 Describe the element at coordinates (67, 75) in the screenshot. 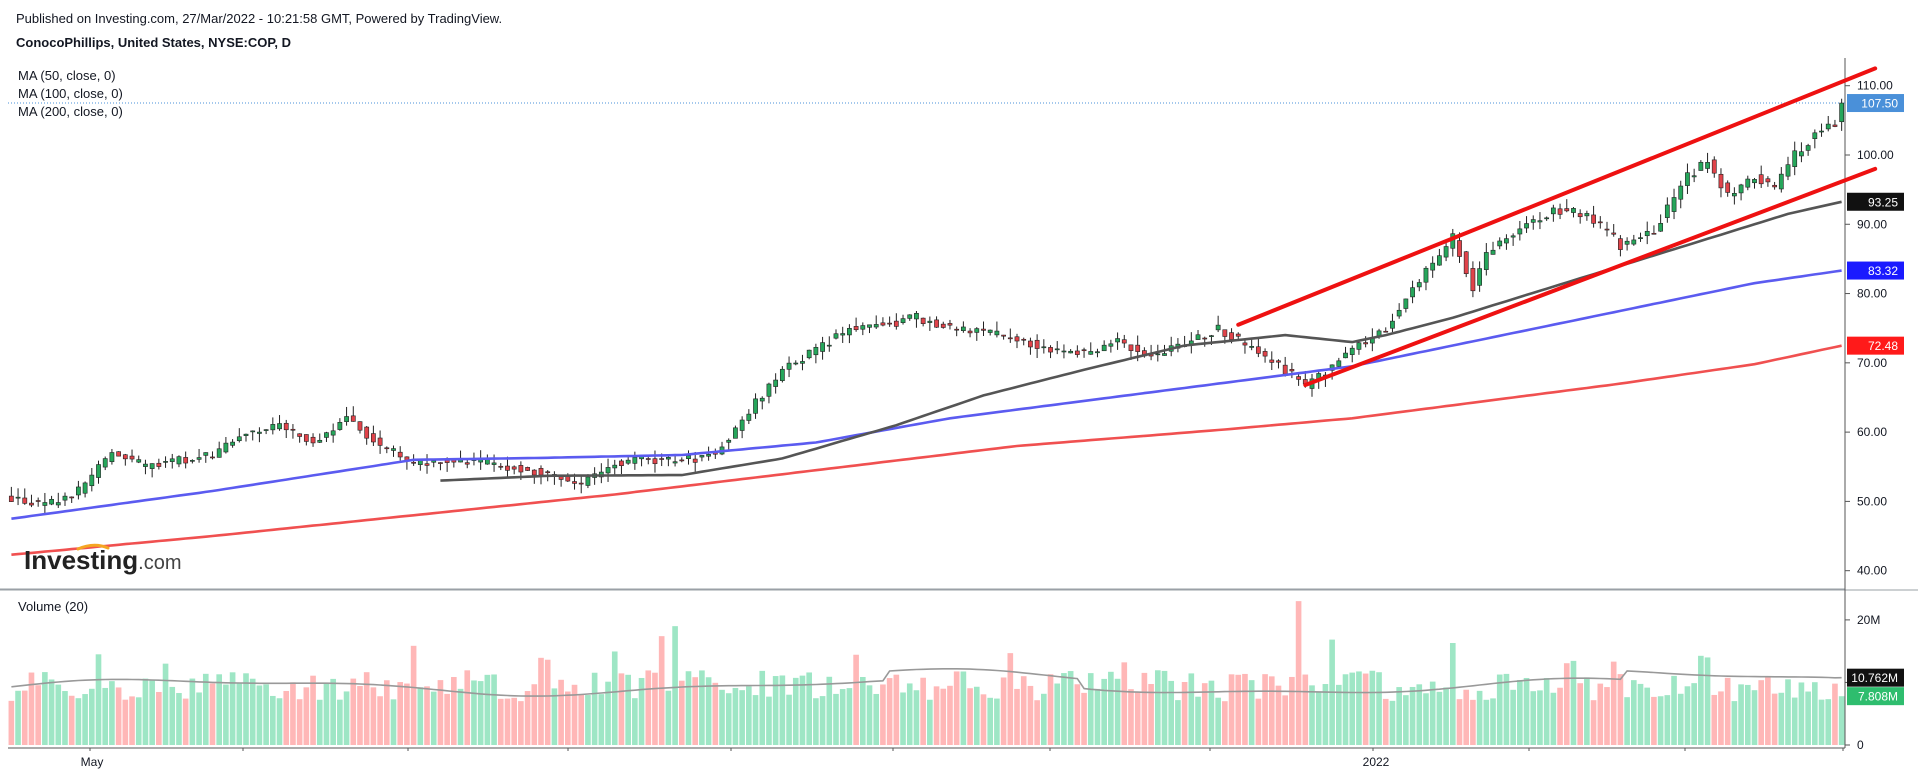

I see `legend-ma50: MA (50, close, 0)` at that location.